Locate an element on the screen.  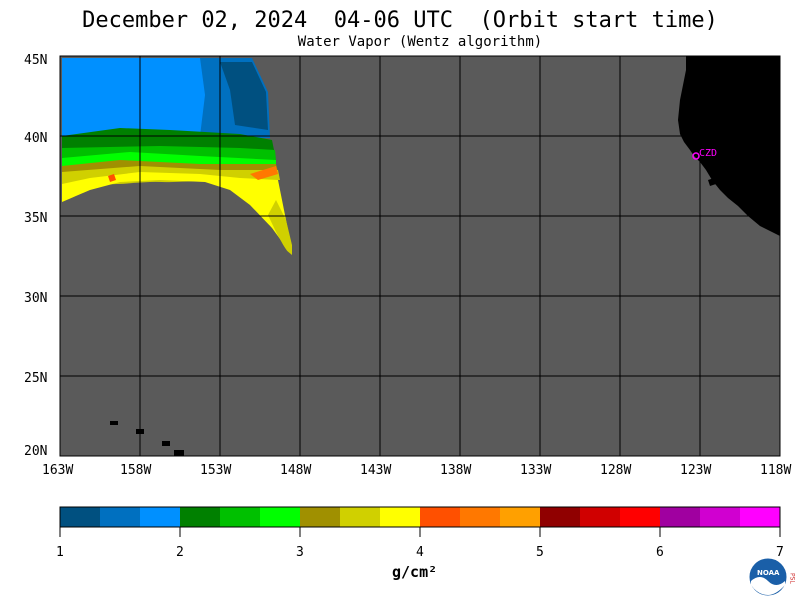
lat-label-20n: 20N is located at coordinates (35, 451).